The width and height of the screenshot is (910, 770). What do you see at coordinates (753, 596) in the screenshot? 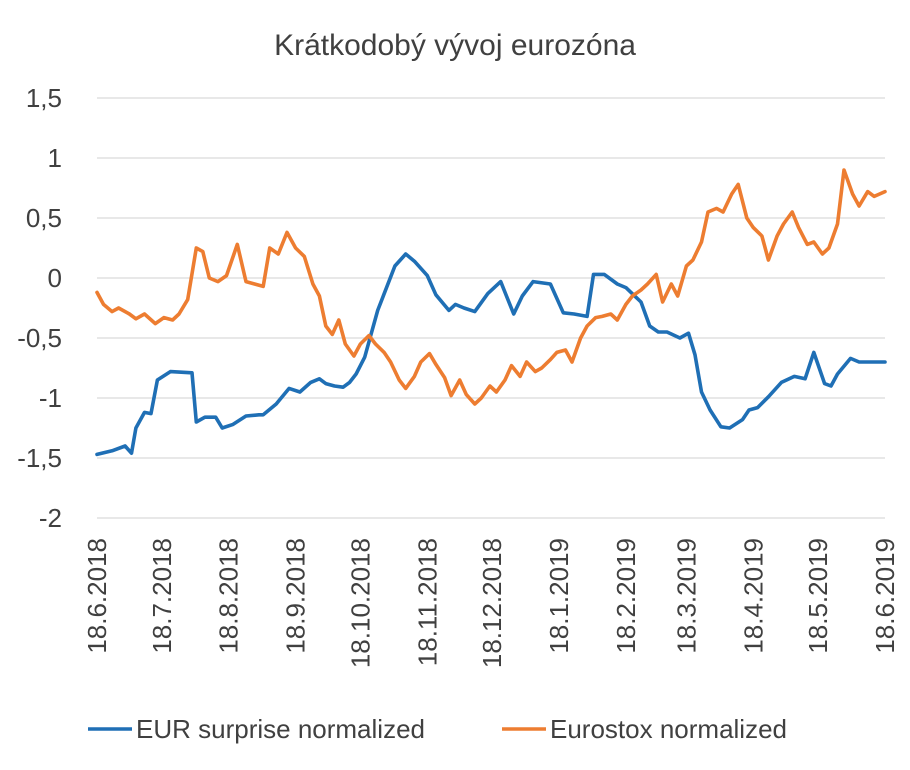
I see `x-tick-label: 18.4.2019` at bounding box center [753, 596].